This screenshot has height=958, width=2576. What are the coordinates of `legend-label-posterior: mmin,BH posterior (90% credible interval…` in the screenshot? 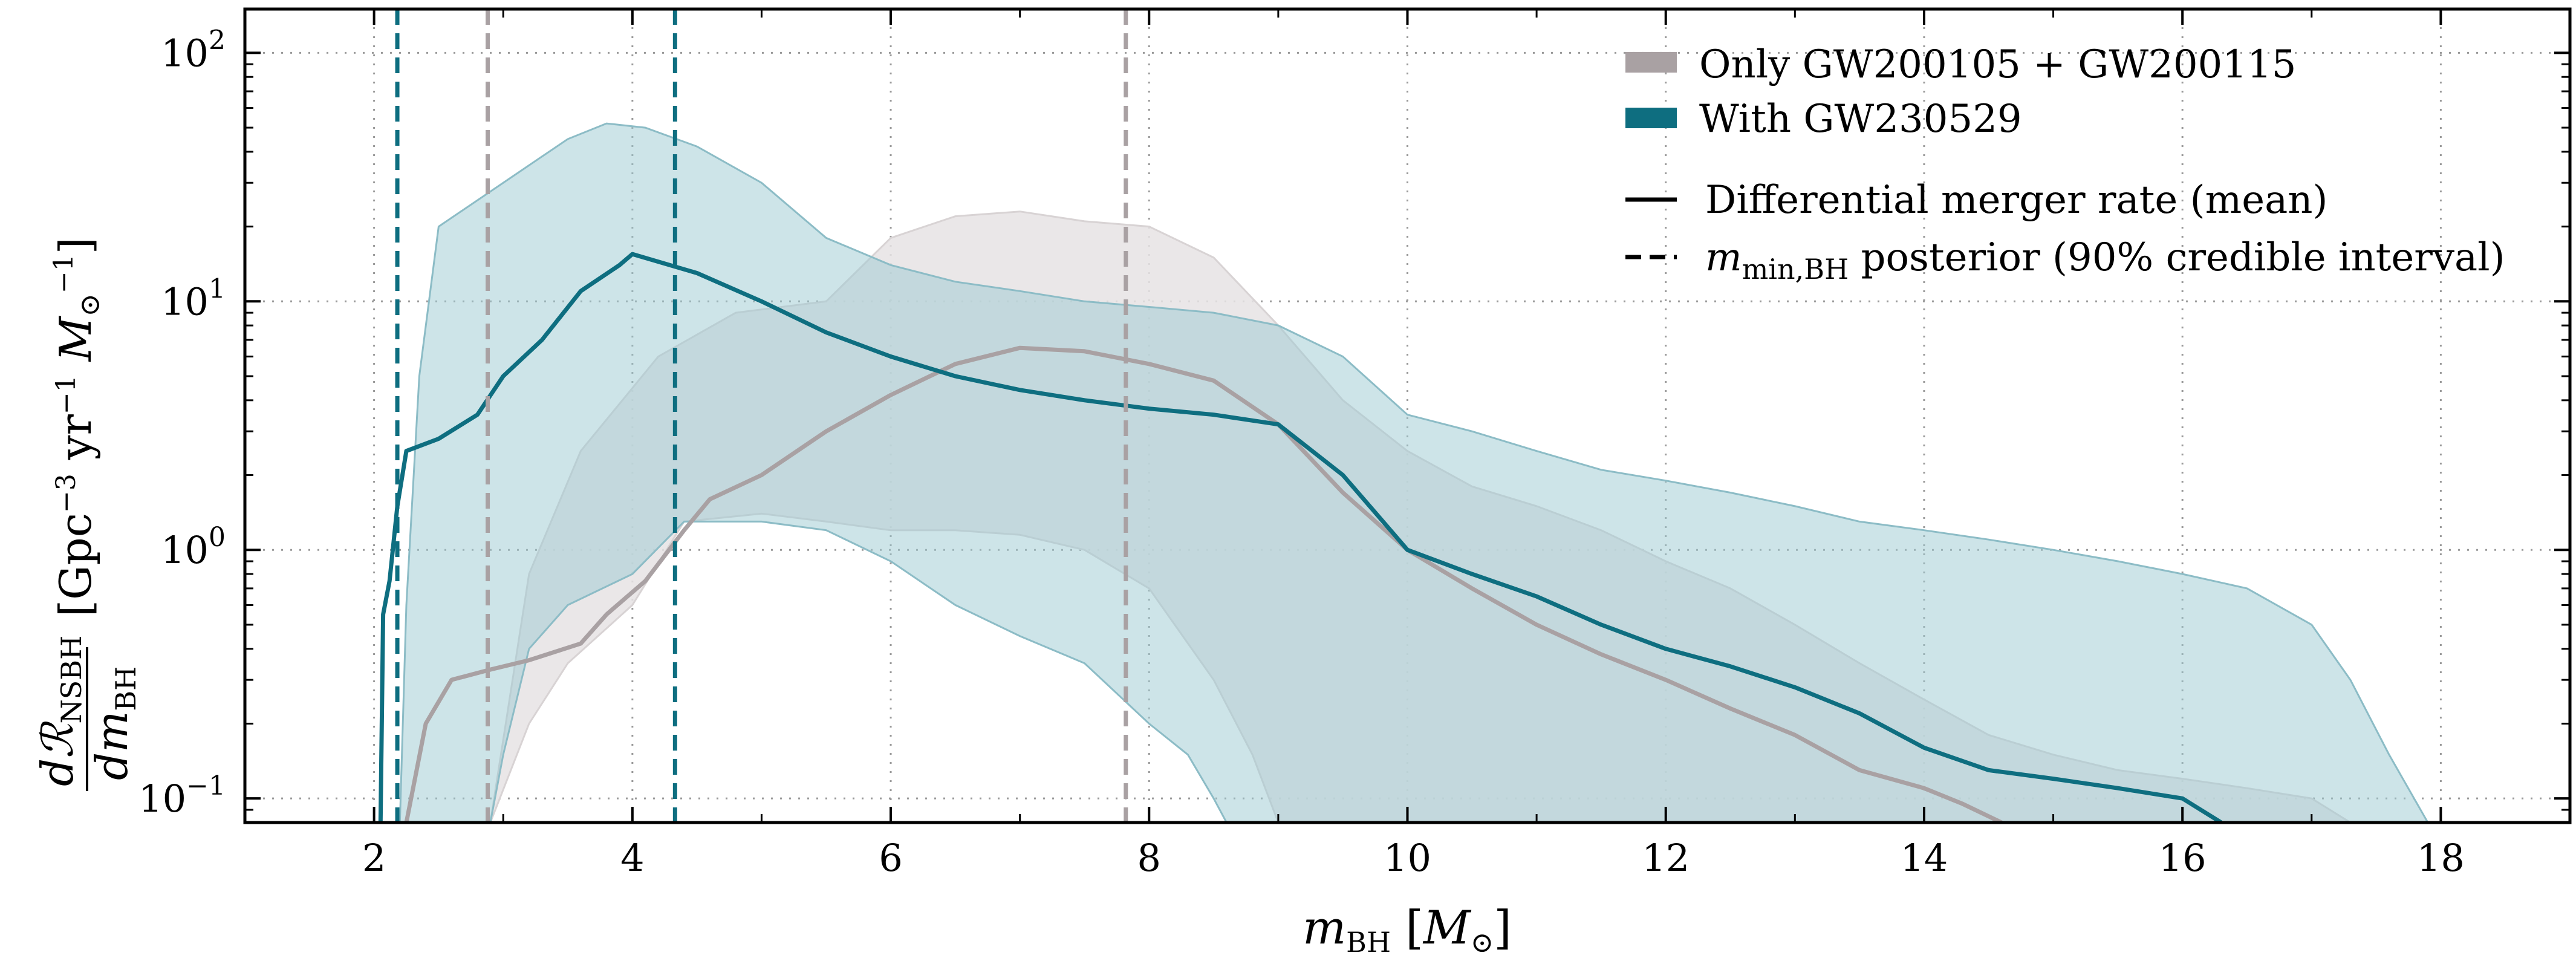 It's located at (2105, 260).